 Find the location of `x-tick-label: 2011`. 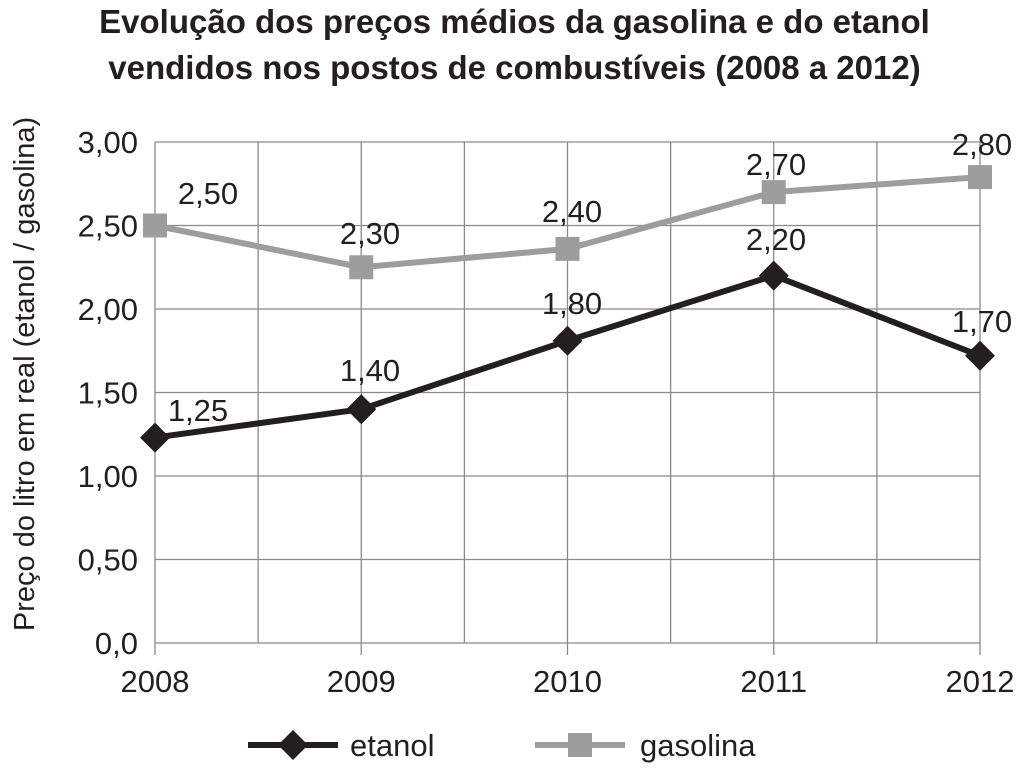

x-tick-label: 2011 is located at coordinates (773, 681).